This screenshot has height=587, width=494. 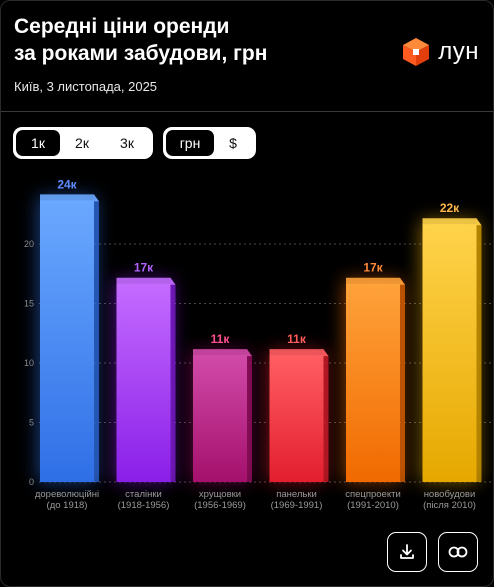 What do you see at coordinates (67, 505) in the screenshot?
I see `x-tick-label: (до 1918)` at bounding box center [67, 505].